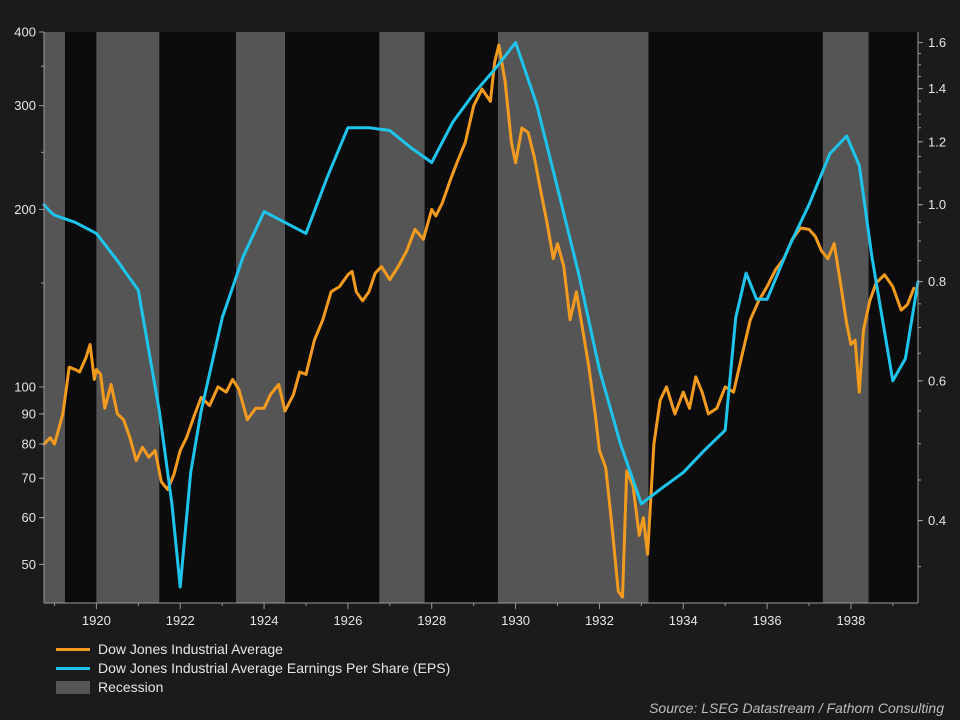  I want to click on y-left-tick-label: 90, so click(29, 413).